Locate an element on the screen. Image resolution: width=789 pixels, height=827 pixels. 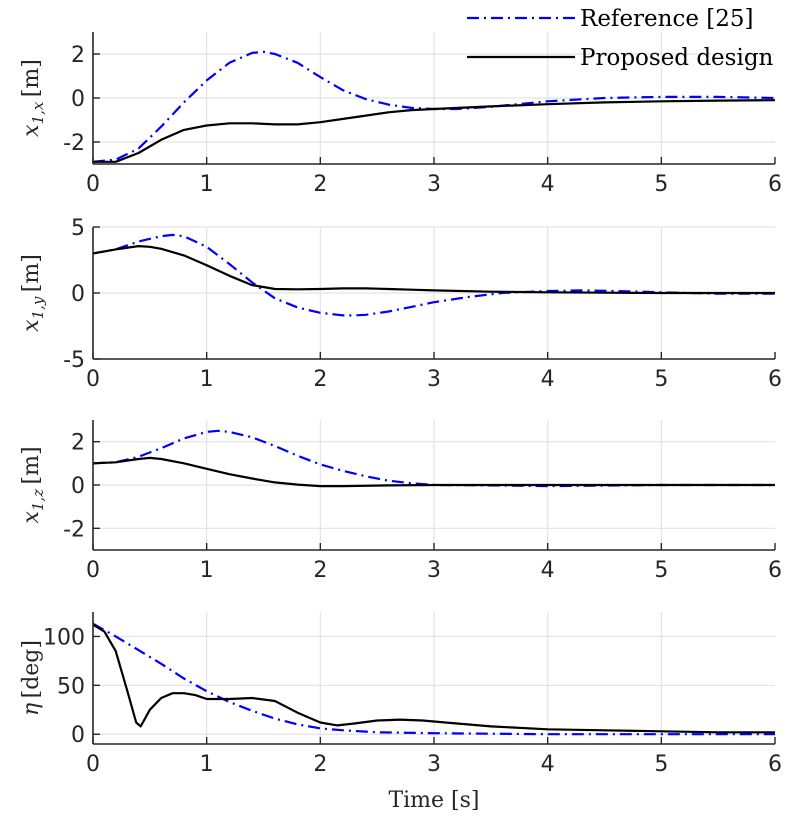
x-axis-label: Time [s] is located at coordinates (433, 800).